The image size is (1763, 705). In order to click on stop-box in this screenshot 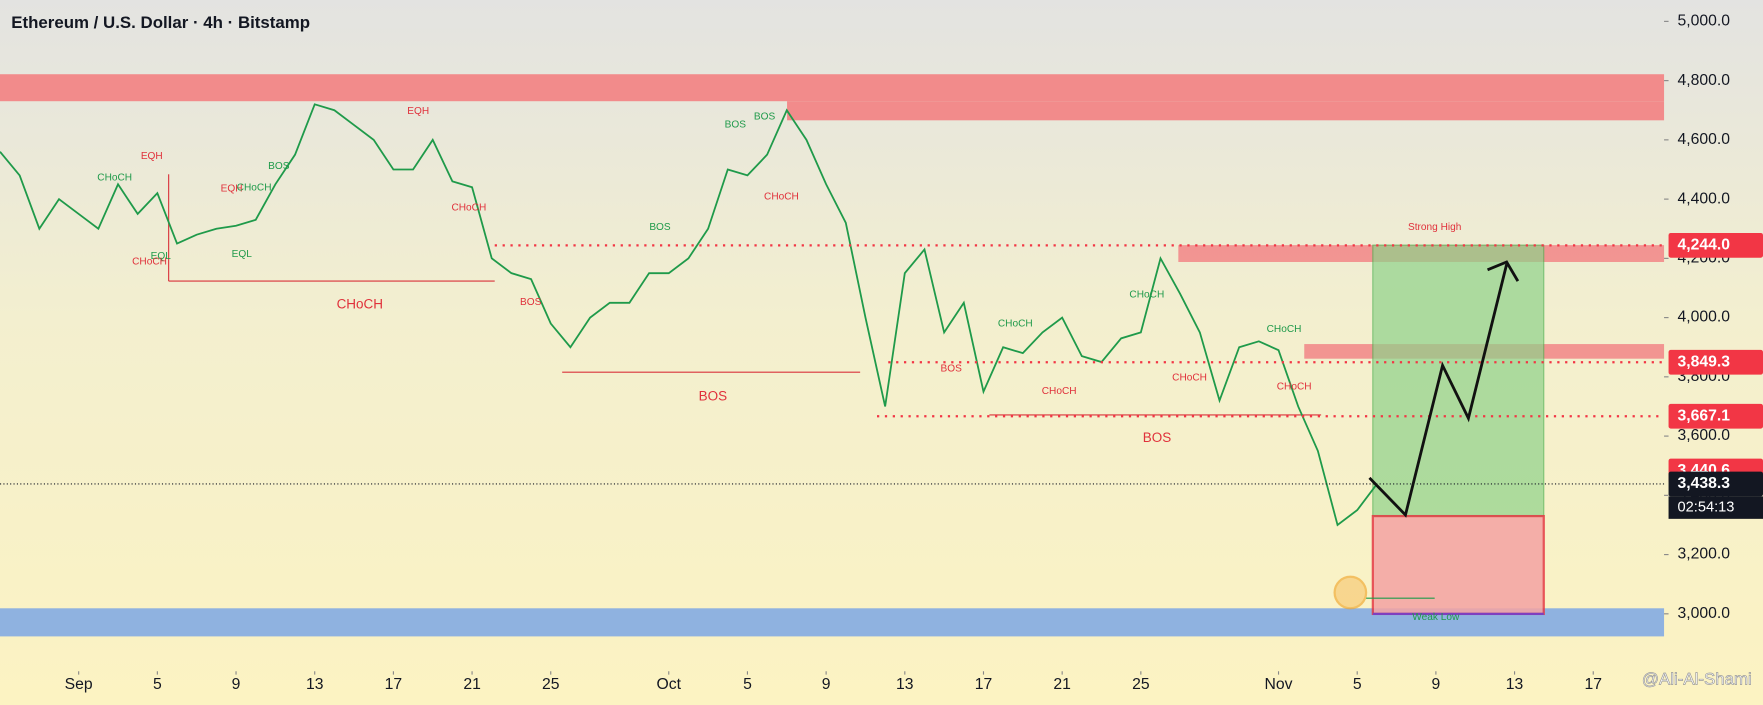, I will do `click(1458, 565)`.